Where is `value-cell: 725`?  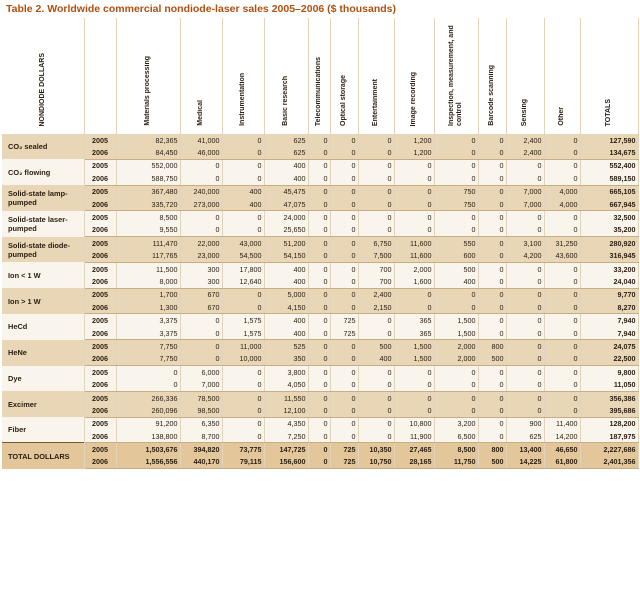 value-cell: 725 is located at coordinates (344, 462).